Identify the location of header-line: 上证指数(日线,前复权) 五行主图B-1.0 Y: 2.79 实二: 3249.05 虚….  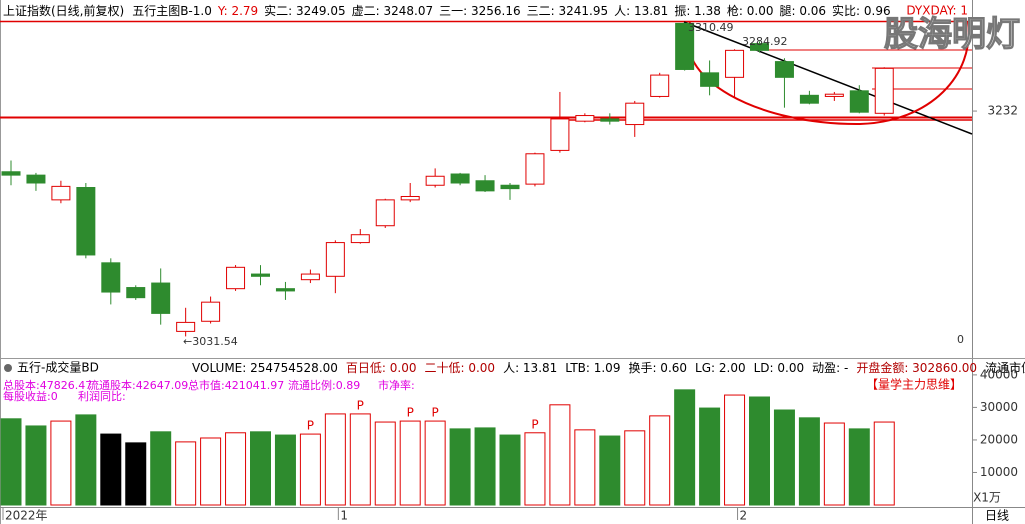
(447, 10).